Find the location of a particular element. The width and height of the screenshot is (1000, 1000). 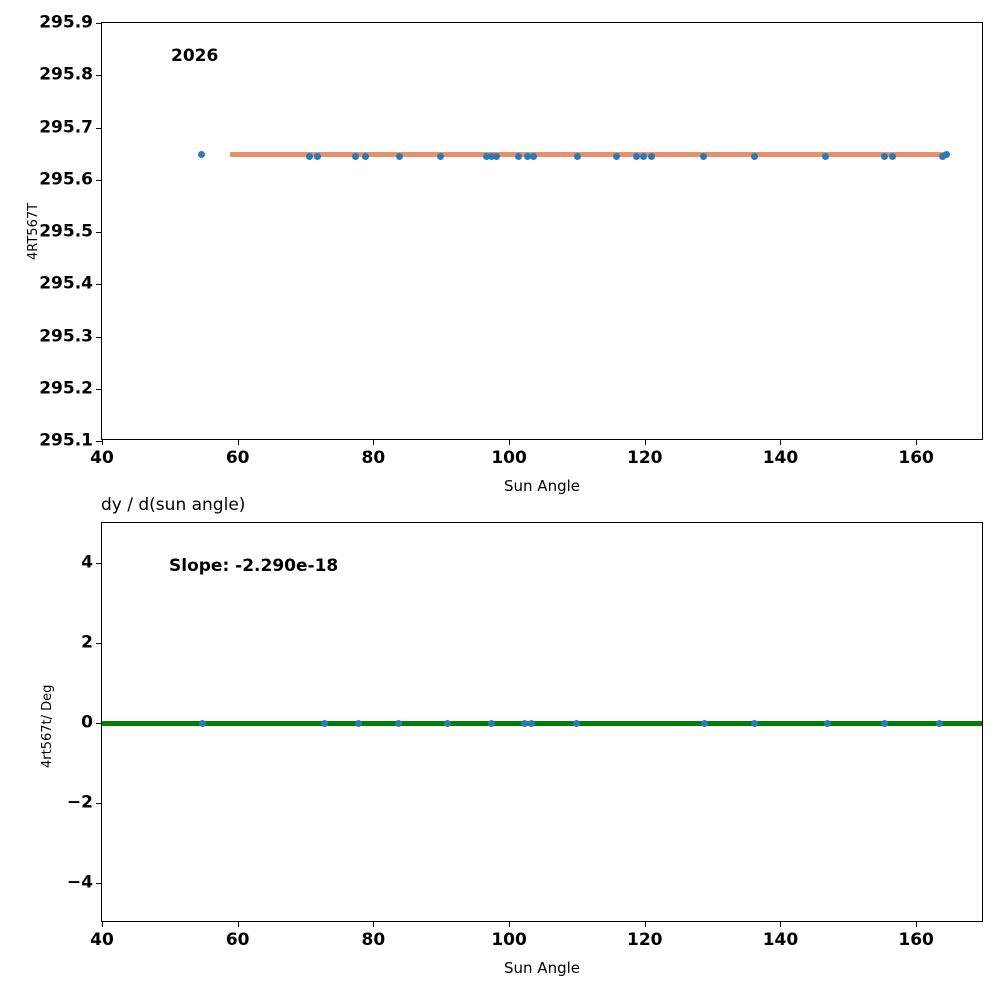

y-axis-tick-label: 295.3 is located at coordinates (66, 336).